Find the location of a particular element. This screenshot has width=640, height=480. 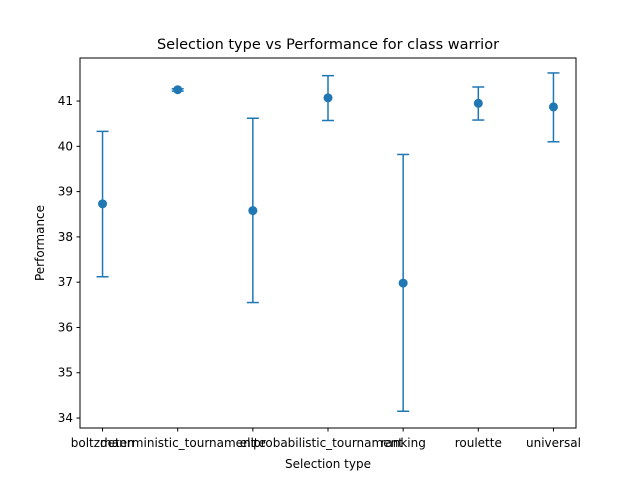

x-tick-label: elite is located at coordinates (253, 443).